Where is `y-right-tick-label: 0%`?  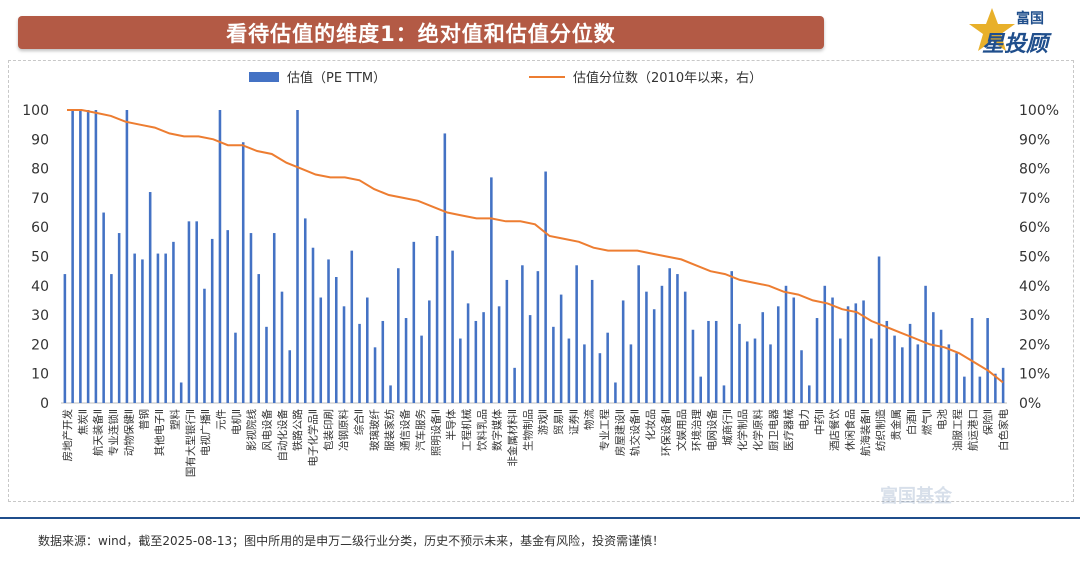 y-right-tick-label: 0% is located at coordinates (1030, 404).